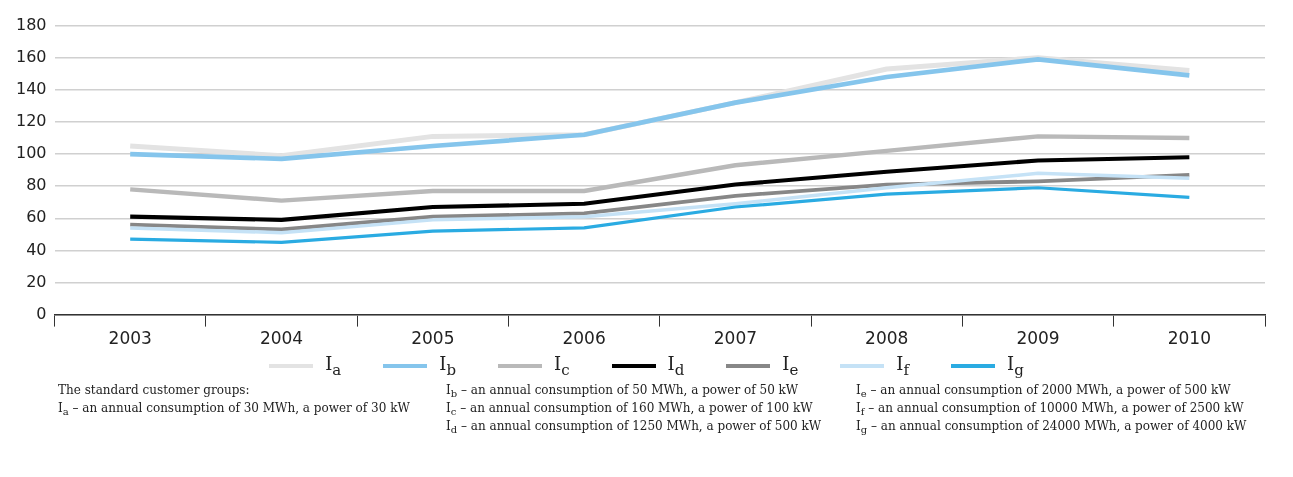  What do you see at coordinates (36, 217) in the screenshot?
I see `y-tick-label: 60` at bounding box center [36, 217].